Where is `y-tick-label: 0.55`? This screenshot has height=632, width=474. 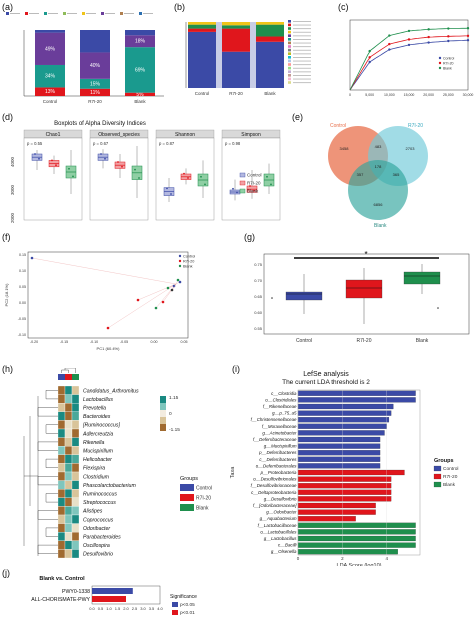
y-tick-label: 0.55 is located at coordinates (258, 328).